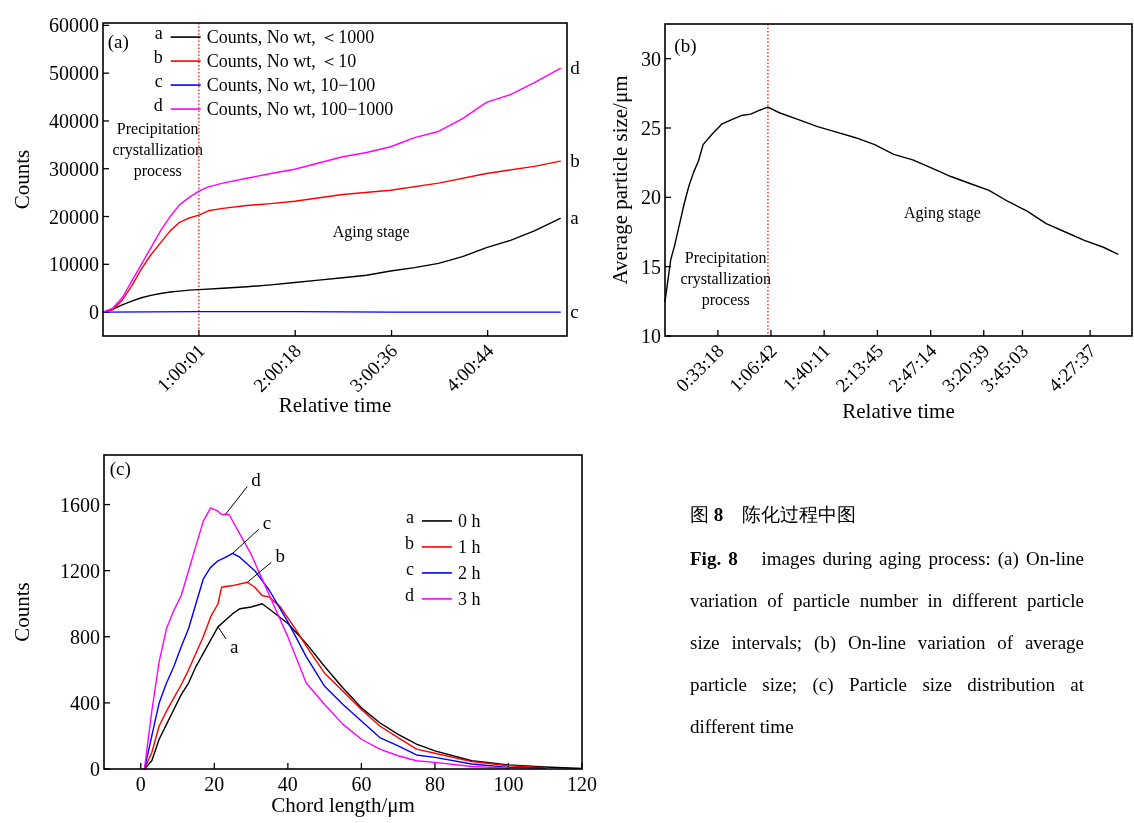 Image resolution: width=1134 pixels, height=823 pixels. Describe the element at coordinates (290, 37) in the screenshot. I see `legend-label: Counts, No wt, ＜1000` at that location.